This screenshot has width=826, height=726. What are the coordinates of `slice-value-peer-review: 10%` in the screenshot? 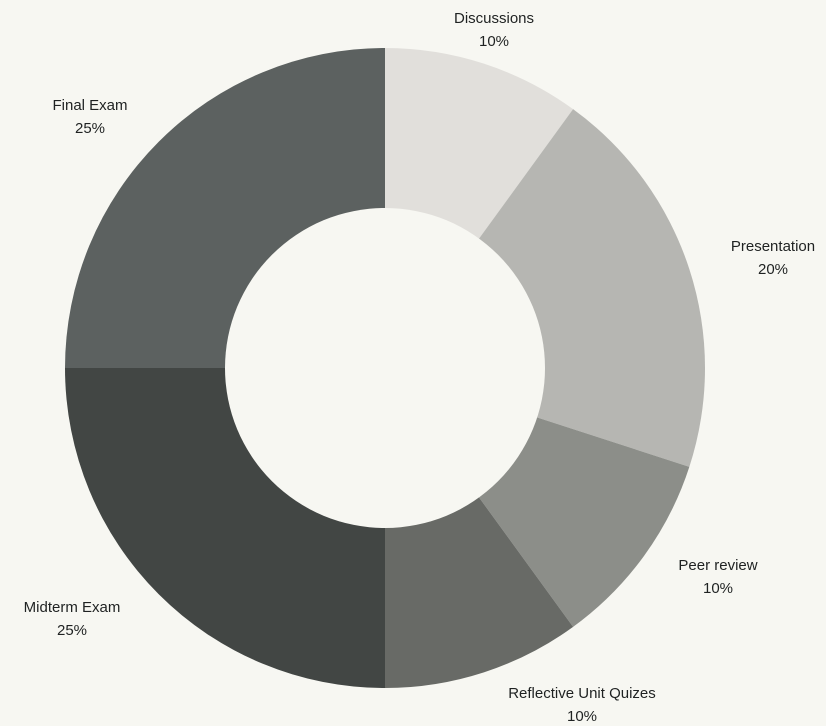 It's located at (718, 588).